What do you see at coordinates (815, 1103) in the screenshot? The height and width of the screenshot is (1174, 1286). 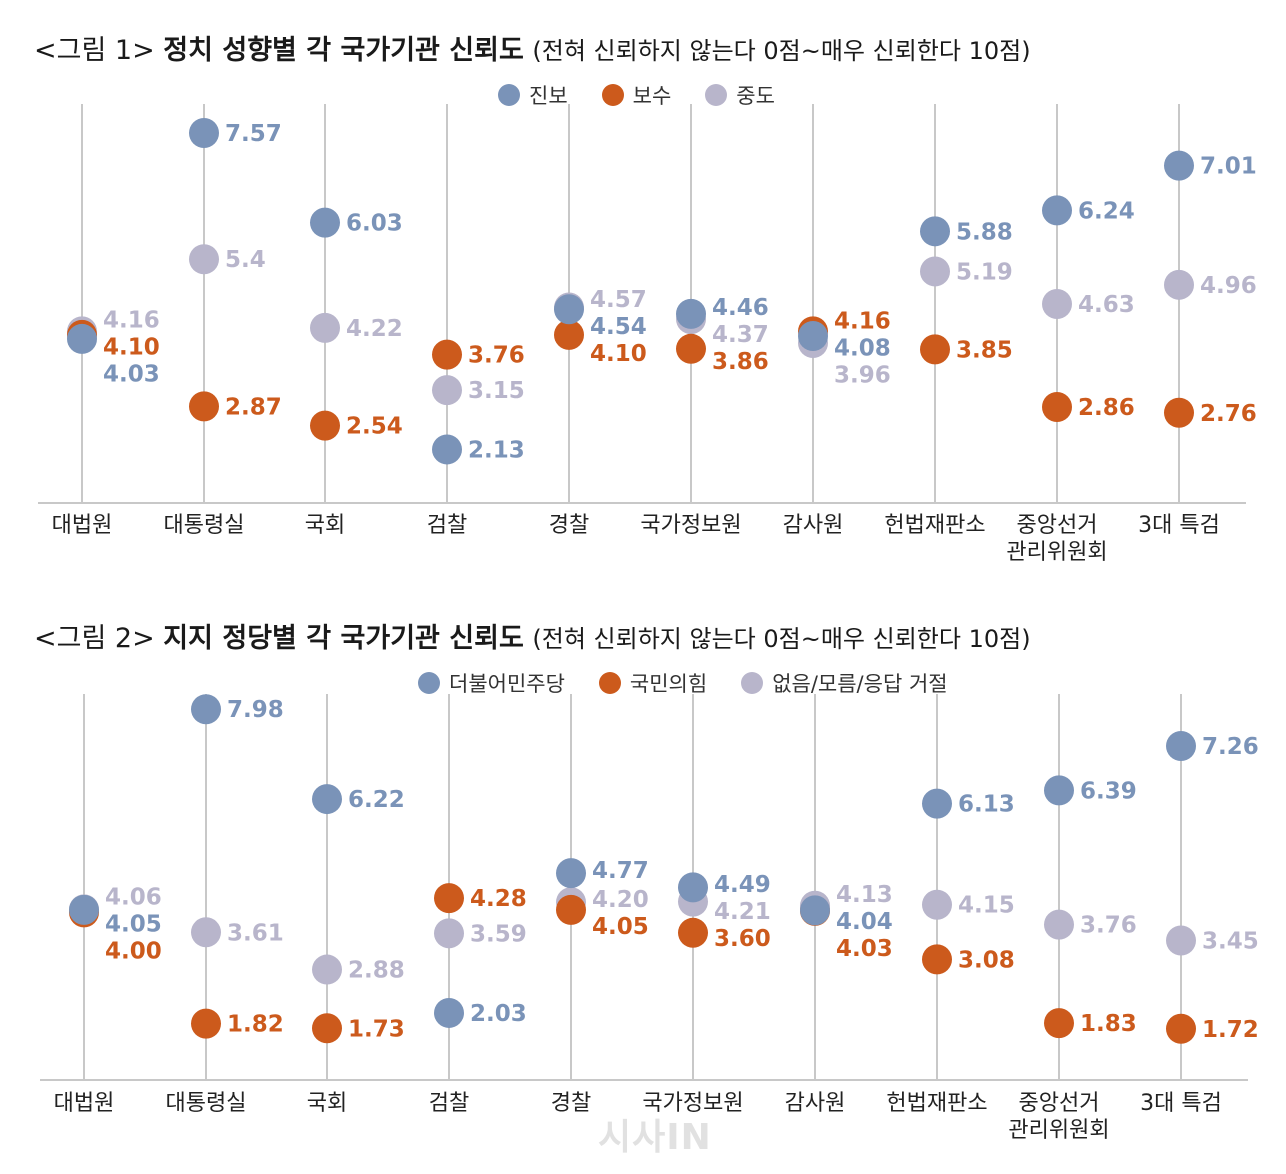 I see `category-label-6: 감사원` at bounding box center [815, 1103].